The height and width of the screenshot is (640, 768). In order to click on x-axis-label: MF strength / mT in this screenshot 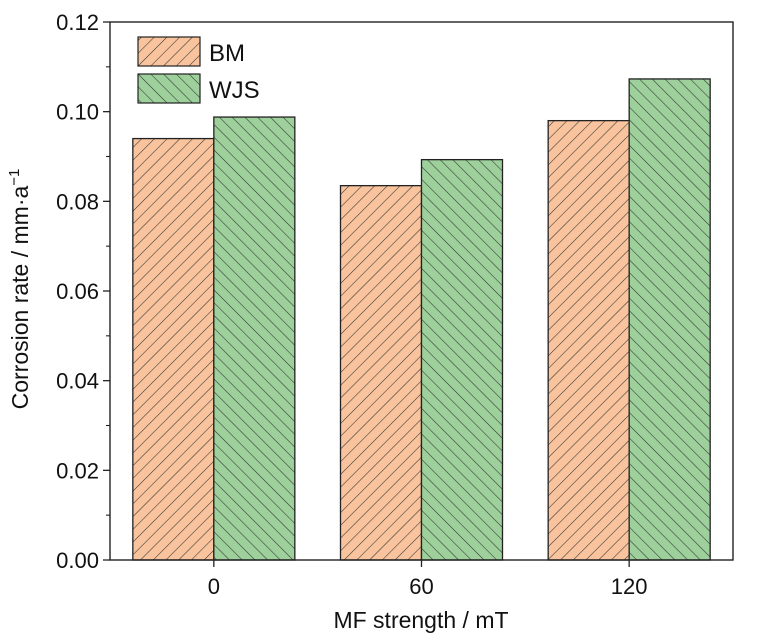, I will do `click(420, 620)`.